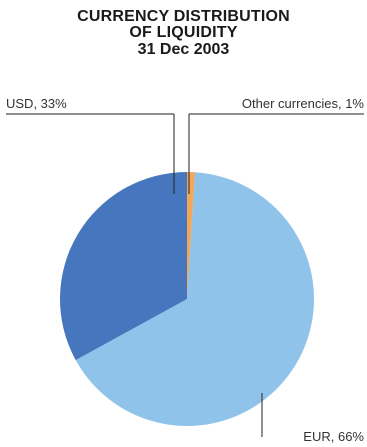 The image size is (367, 447). I want to click on chart-title-line-1: CURRENCY DISTRIBUTION, so click(183, 16).